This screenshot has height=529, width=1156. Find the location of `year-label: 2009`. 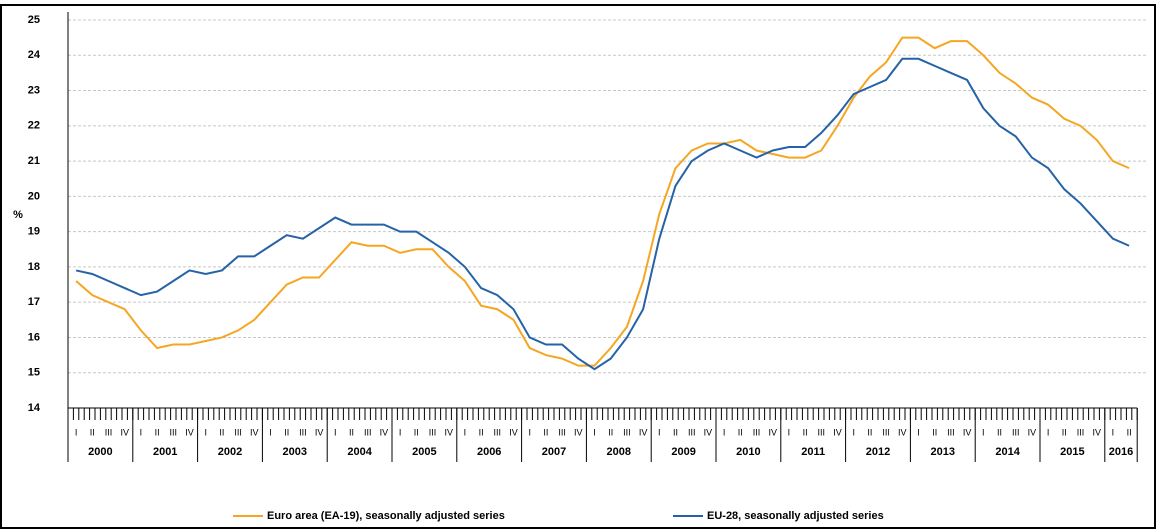

year-label: 2009 is located at coordinates (683, 452).